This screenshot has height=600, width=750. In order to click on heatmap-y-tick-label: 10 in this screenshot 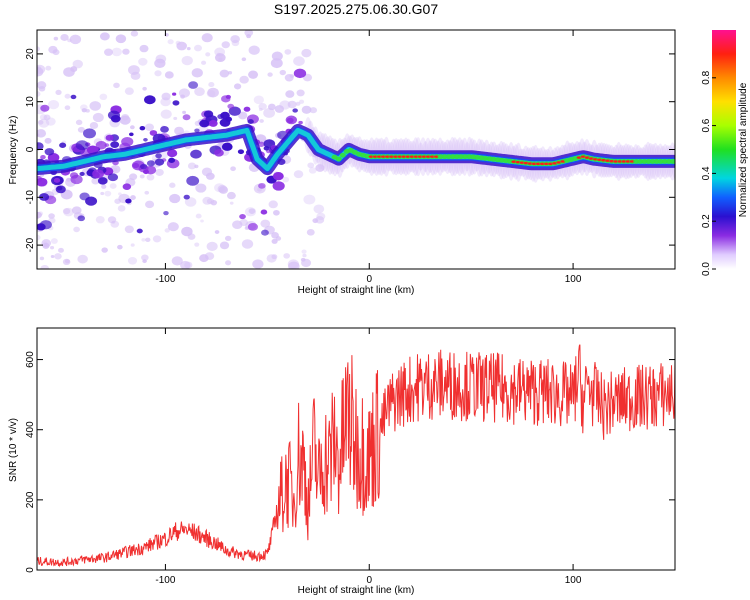, I will do `click(30, 102)`.